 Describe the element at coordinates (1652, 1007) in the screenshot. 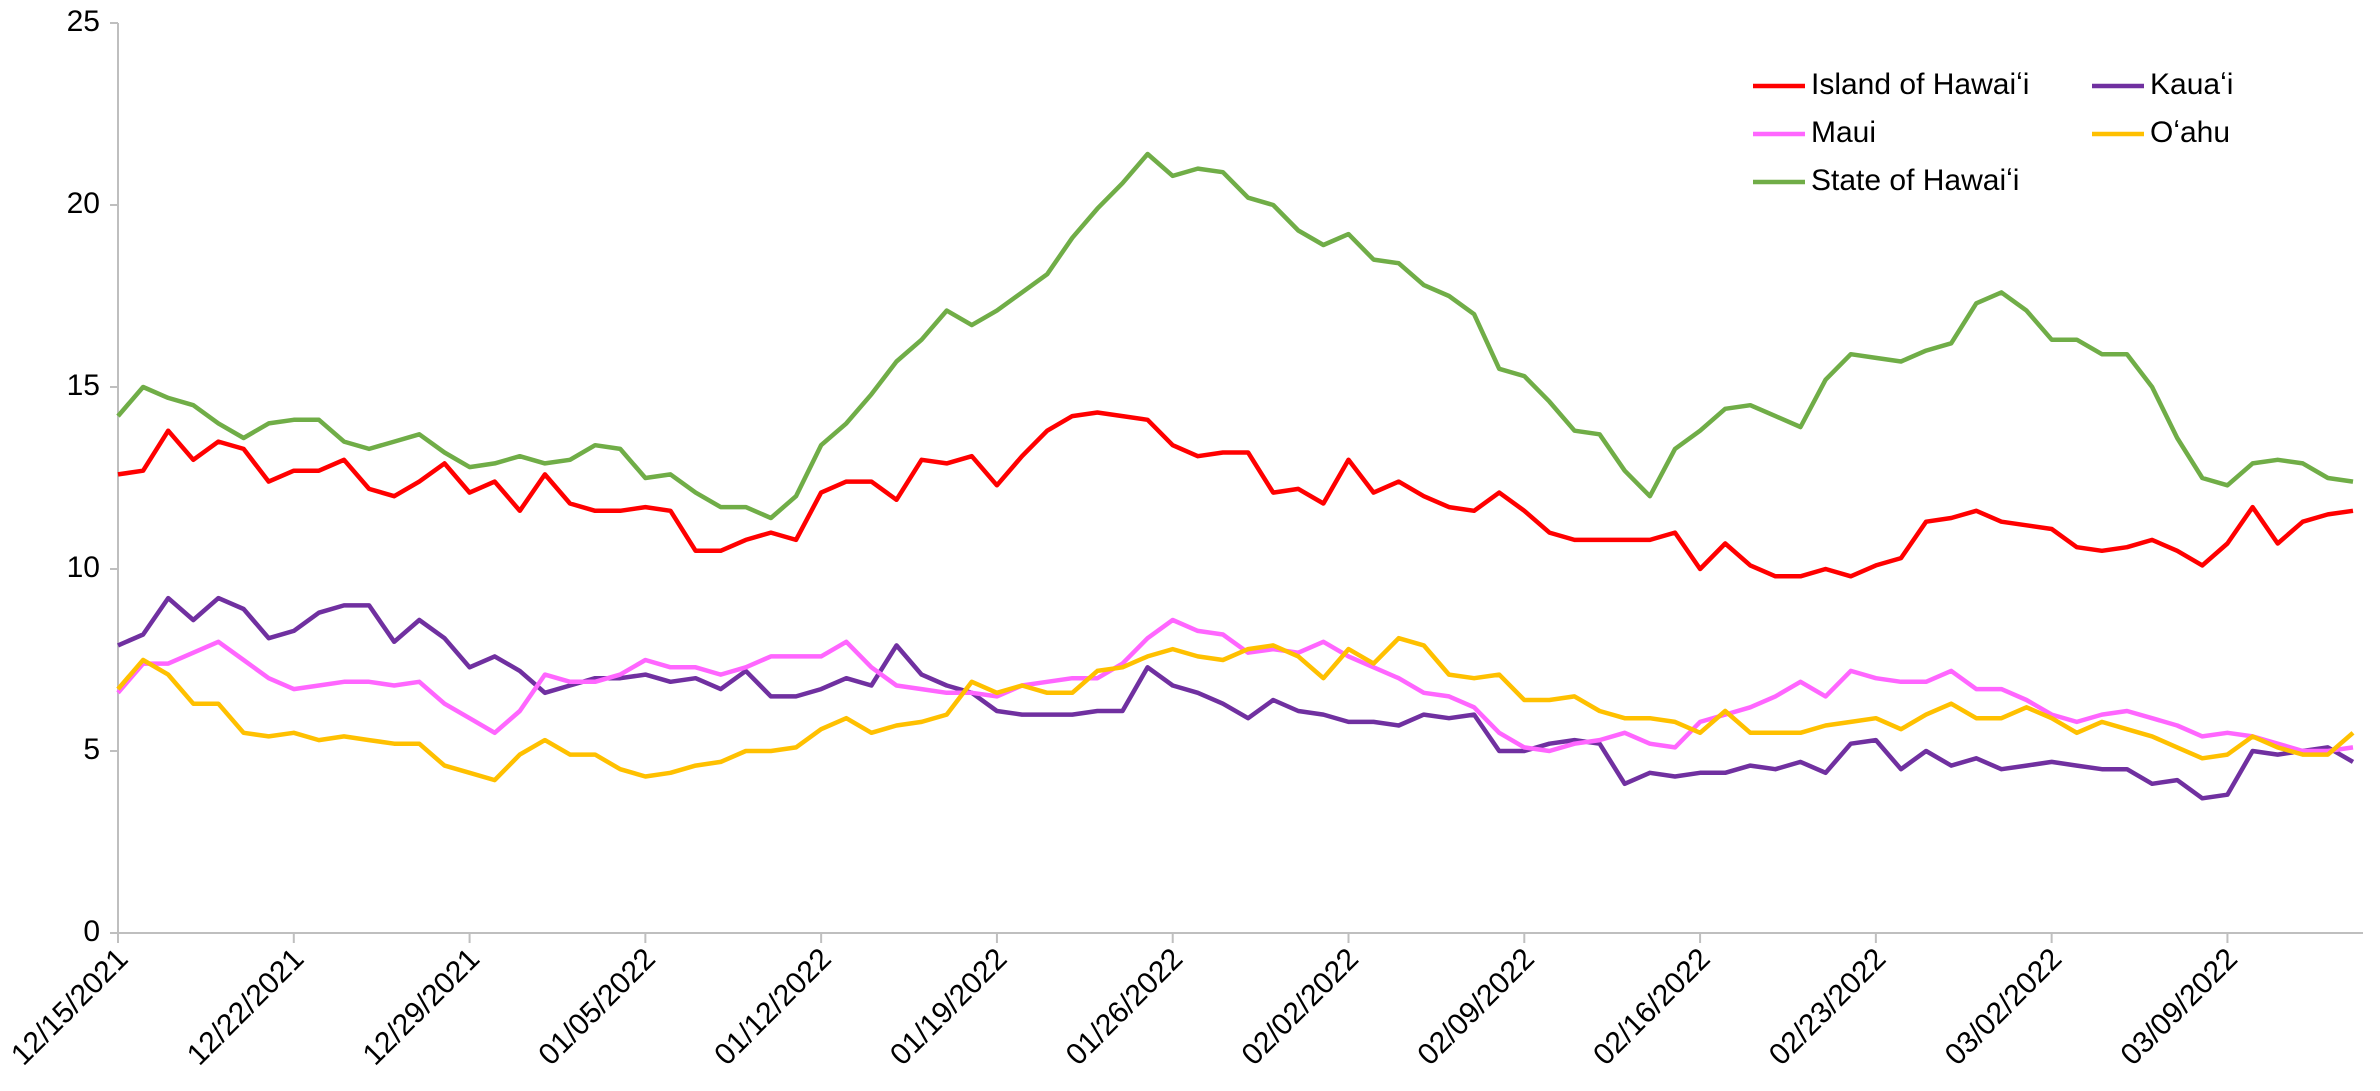

I see `x-tick-label: 02/16/2022` at that location.